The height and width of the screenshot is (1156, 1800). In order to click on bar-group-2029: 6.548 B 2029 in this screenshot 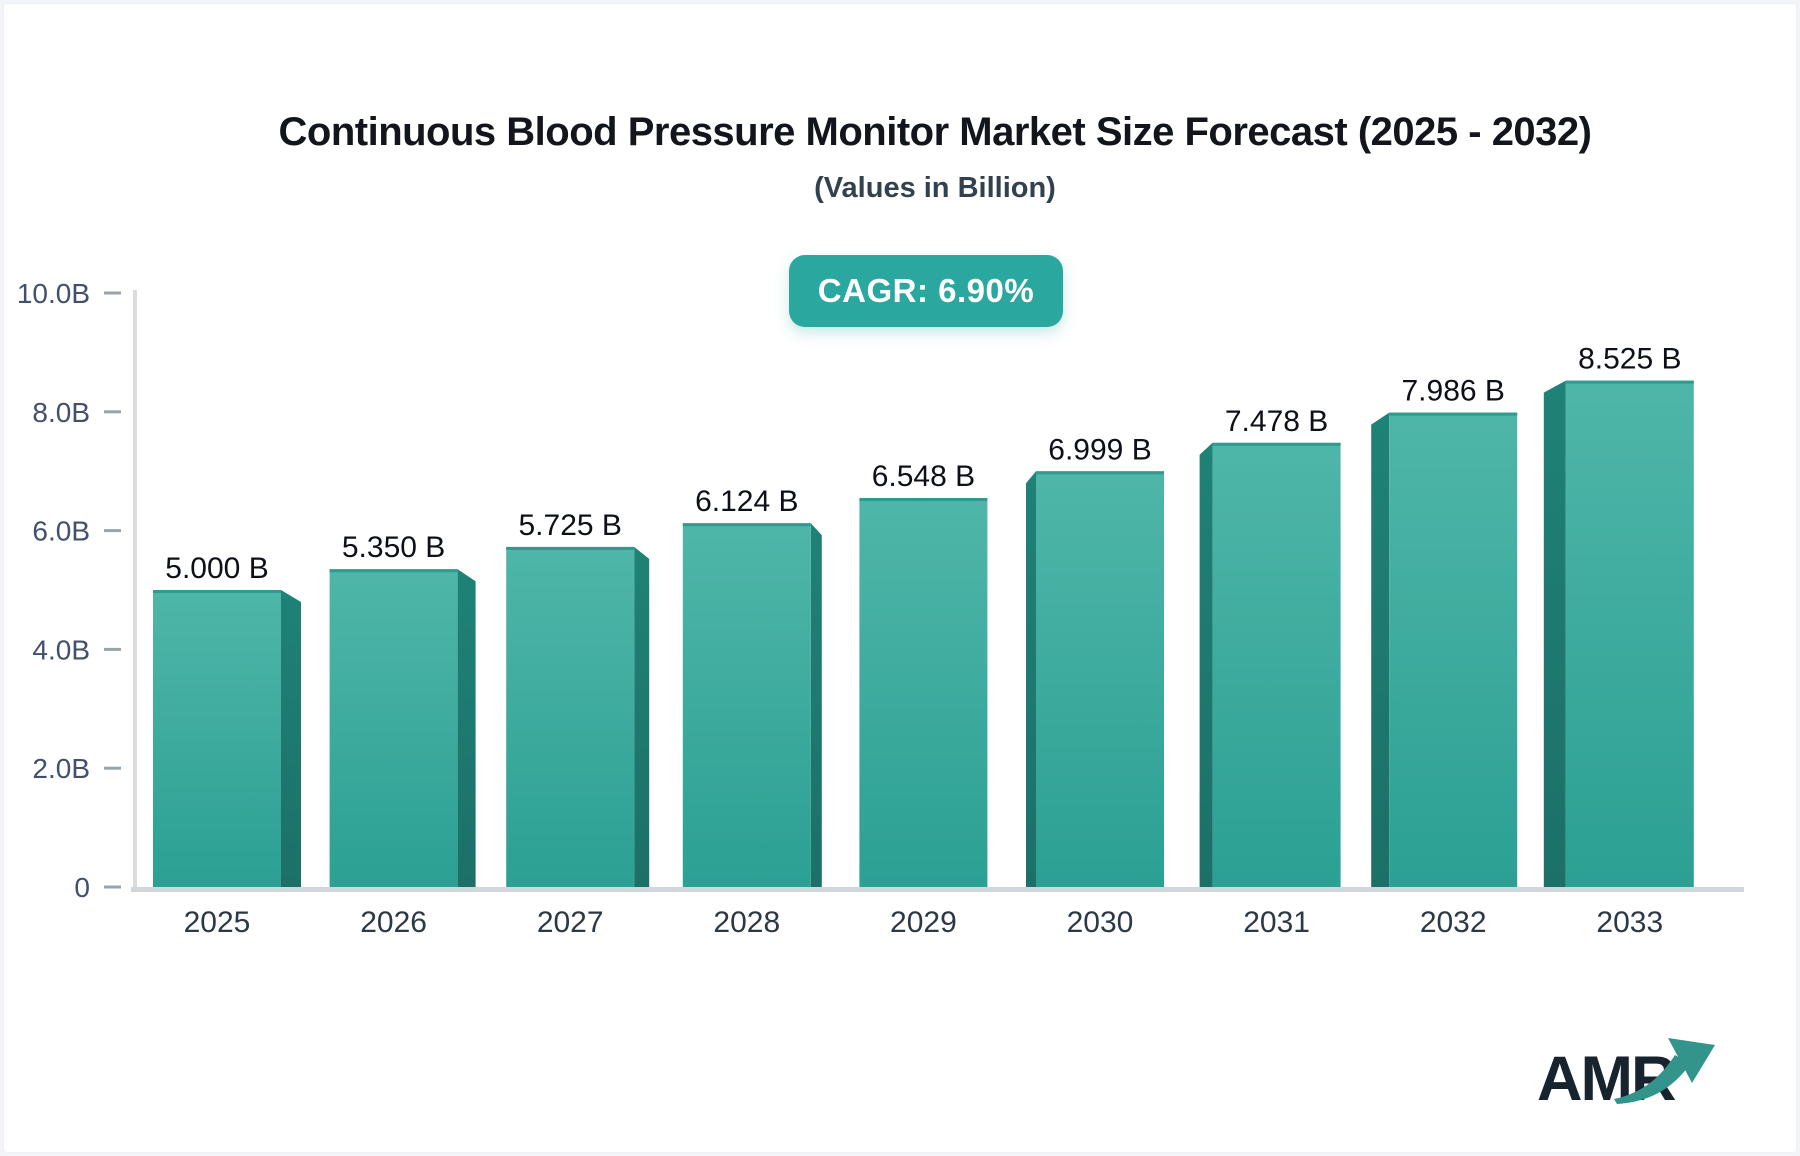, I will do `click(923, 699)`.